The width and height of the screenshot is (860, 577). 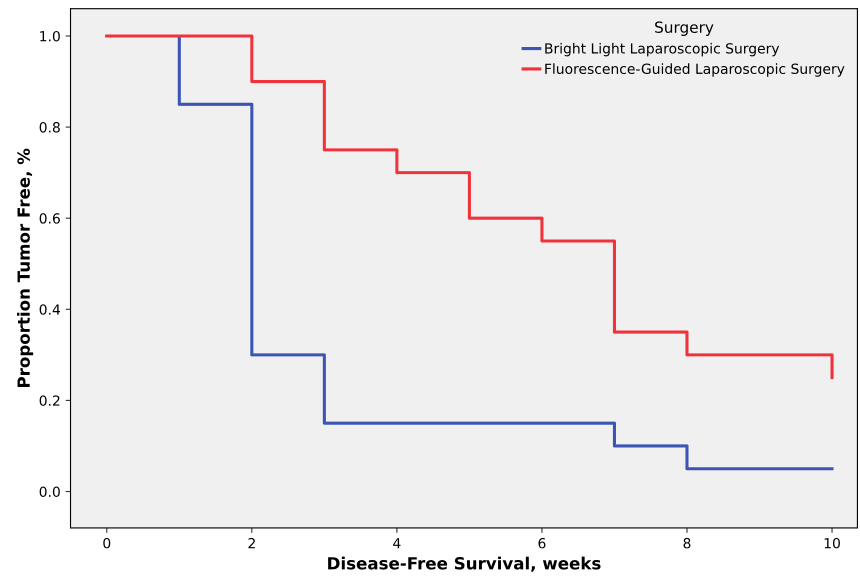 I want to click on y-tick-label: 0.2, so click(x=50, y=400).